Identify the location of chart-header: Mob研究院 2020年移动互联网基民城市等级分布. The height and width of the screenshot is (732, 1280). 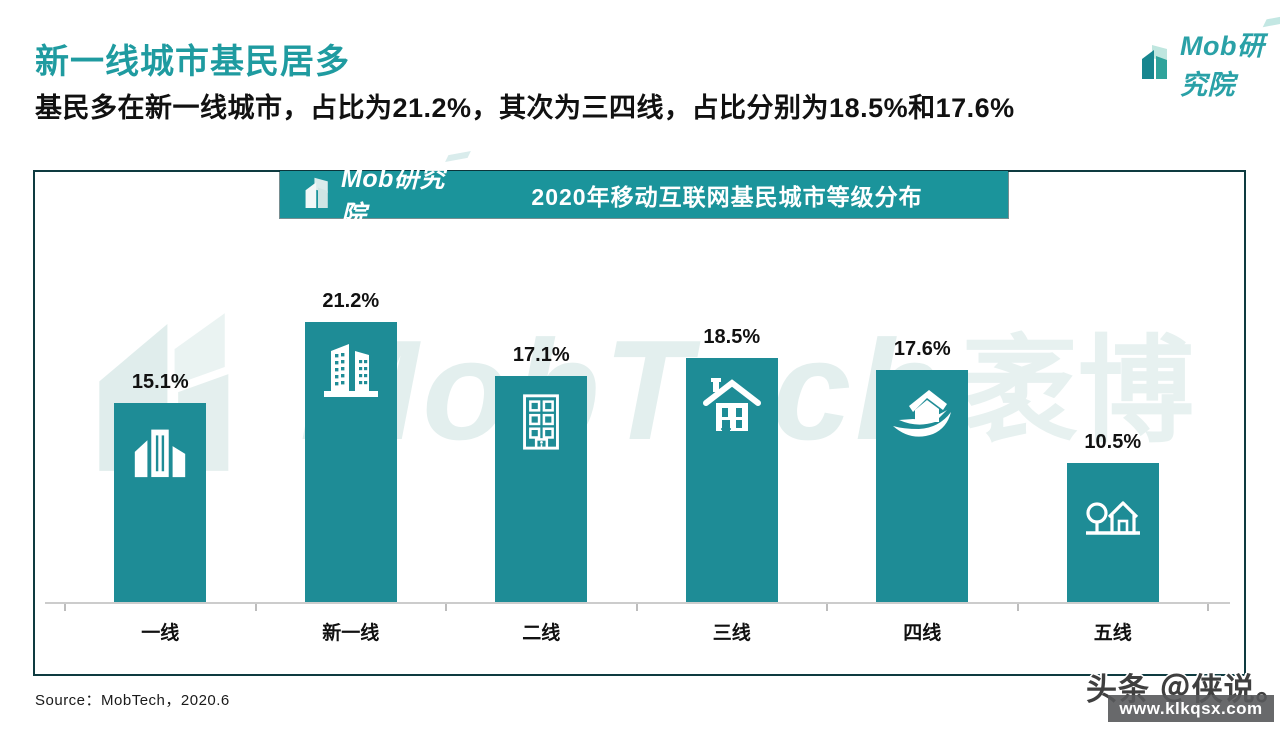
(644, 189).